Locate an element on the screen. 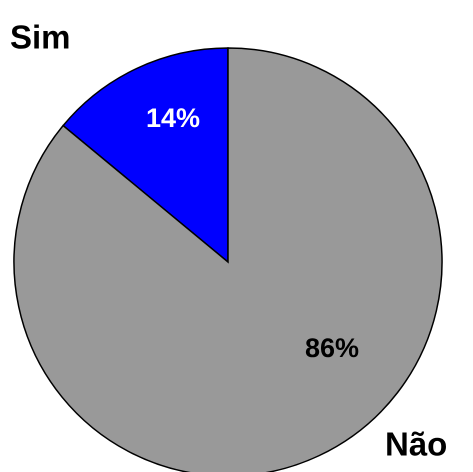  category-label: Não is located at coordinates (416, 444).